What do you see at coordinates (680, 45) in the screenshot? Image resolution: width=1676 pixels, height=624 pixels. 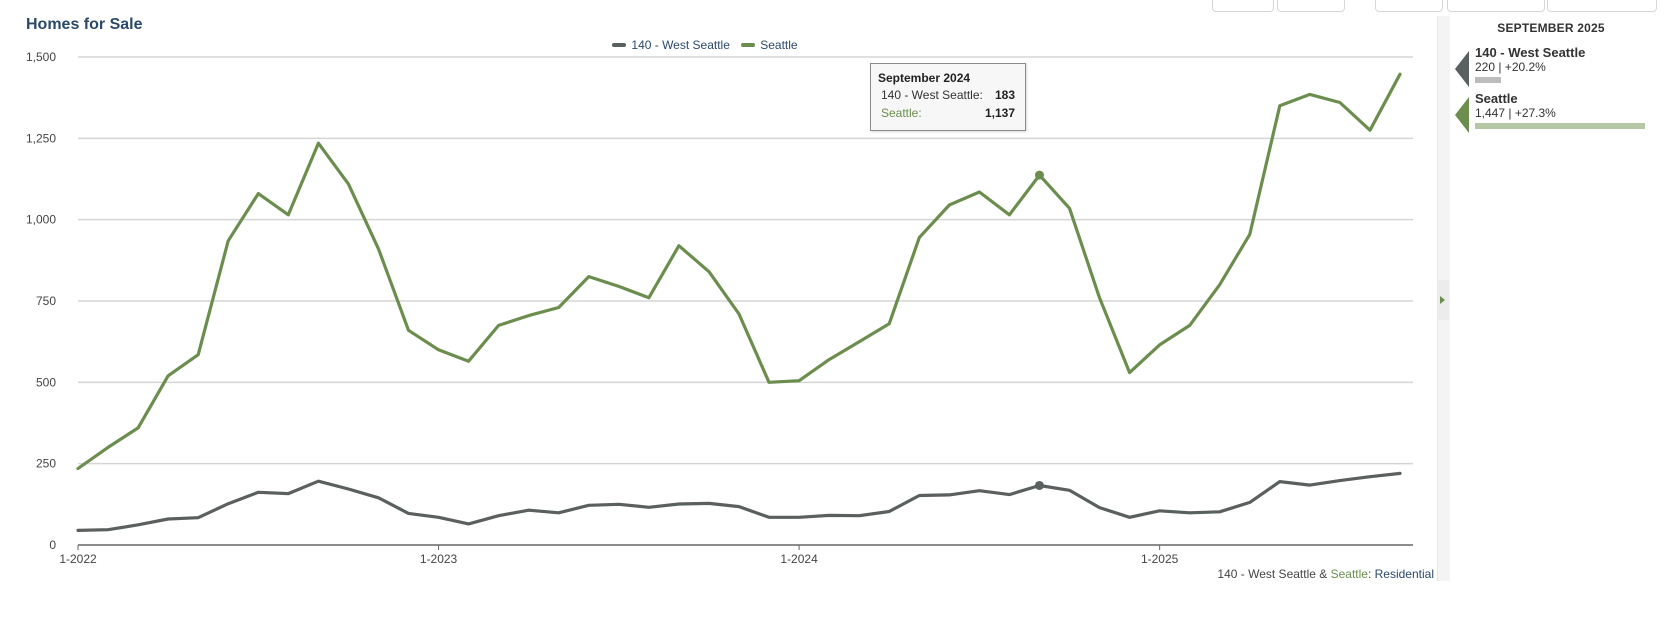 I see `legend-label-west-seattle: 140 - West Seattle` at bounding box center [680, 45].